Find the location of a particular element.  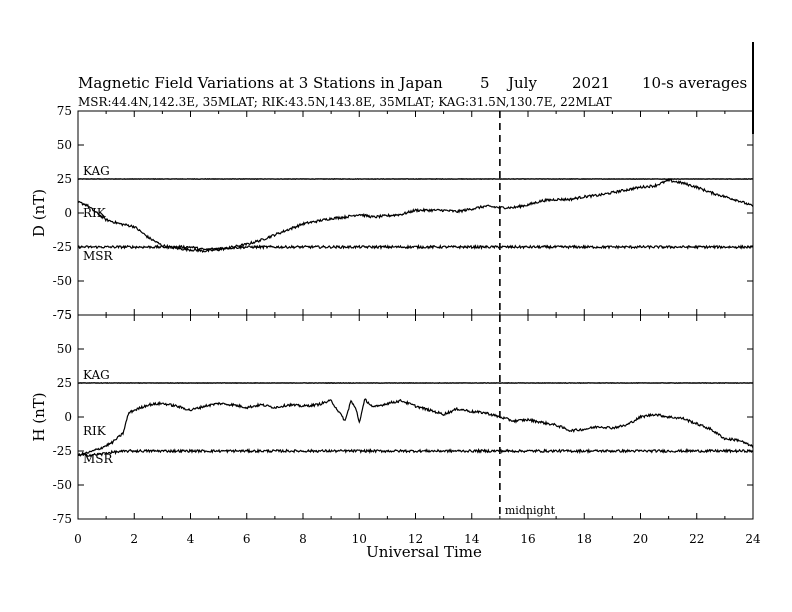

panel-d-series: KAG RIK MSR is located at coordinates (415, 213).